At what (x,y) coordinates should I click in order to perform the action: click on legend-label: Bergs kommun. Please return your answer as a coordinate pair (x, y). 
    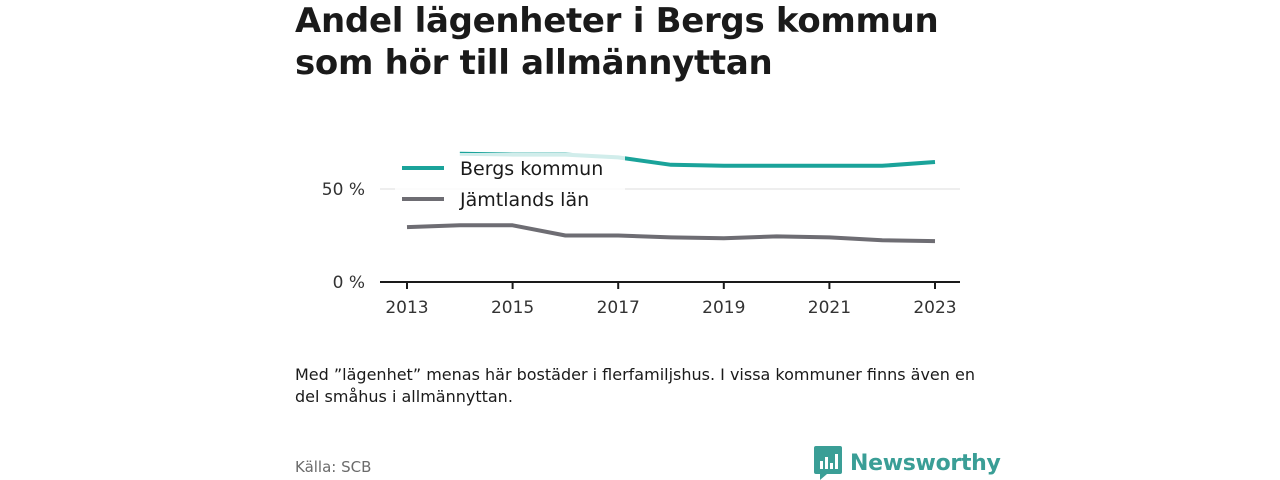
    Looking at the image, I should click on (531, 169).